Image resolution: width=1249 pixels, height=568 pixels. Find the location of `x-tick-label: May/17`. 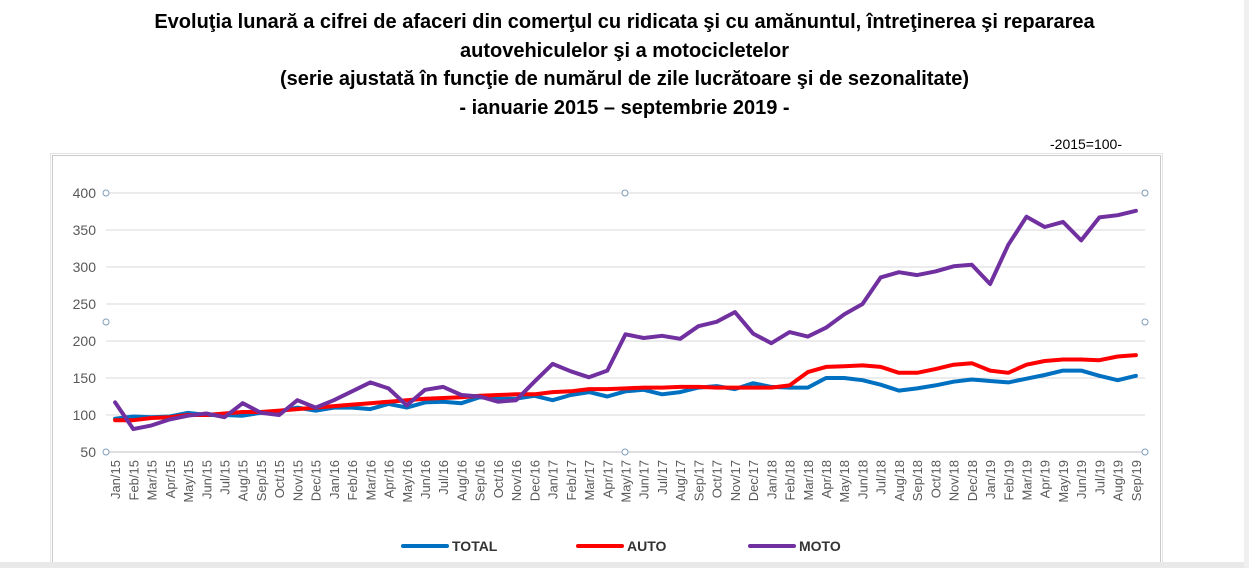

x-tick-label: May/17 is located at coordinates (626, 481).